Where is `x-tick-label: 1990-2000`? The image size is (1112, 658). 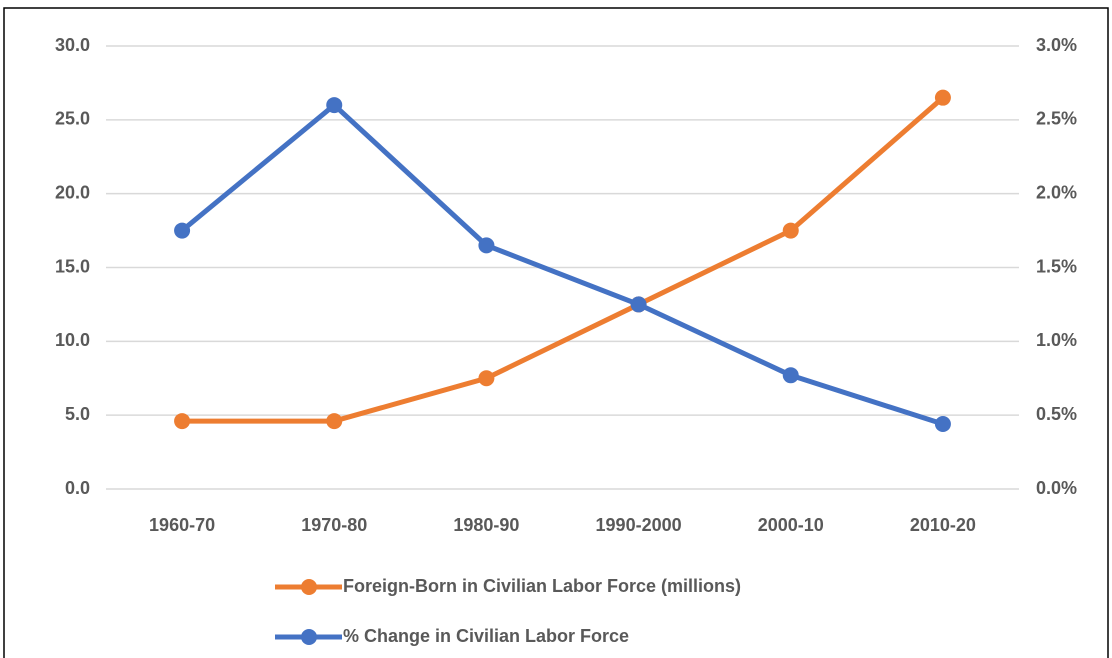 x-tick-label: 1990-2000 is located at coordinates (639, 525).